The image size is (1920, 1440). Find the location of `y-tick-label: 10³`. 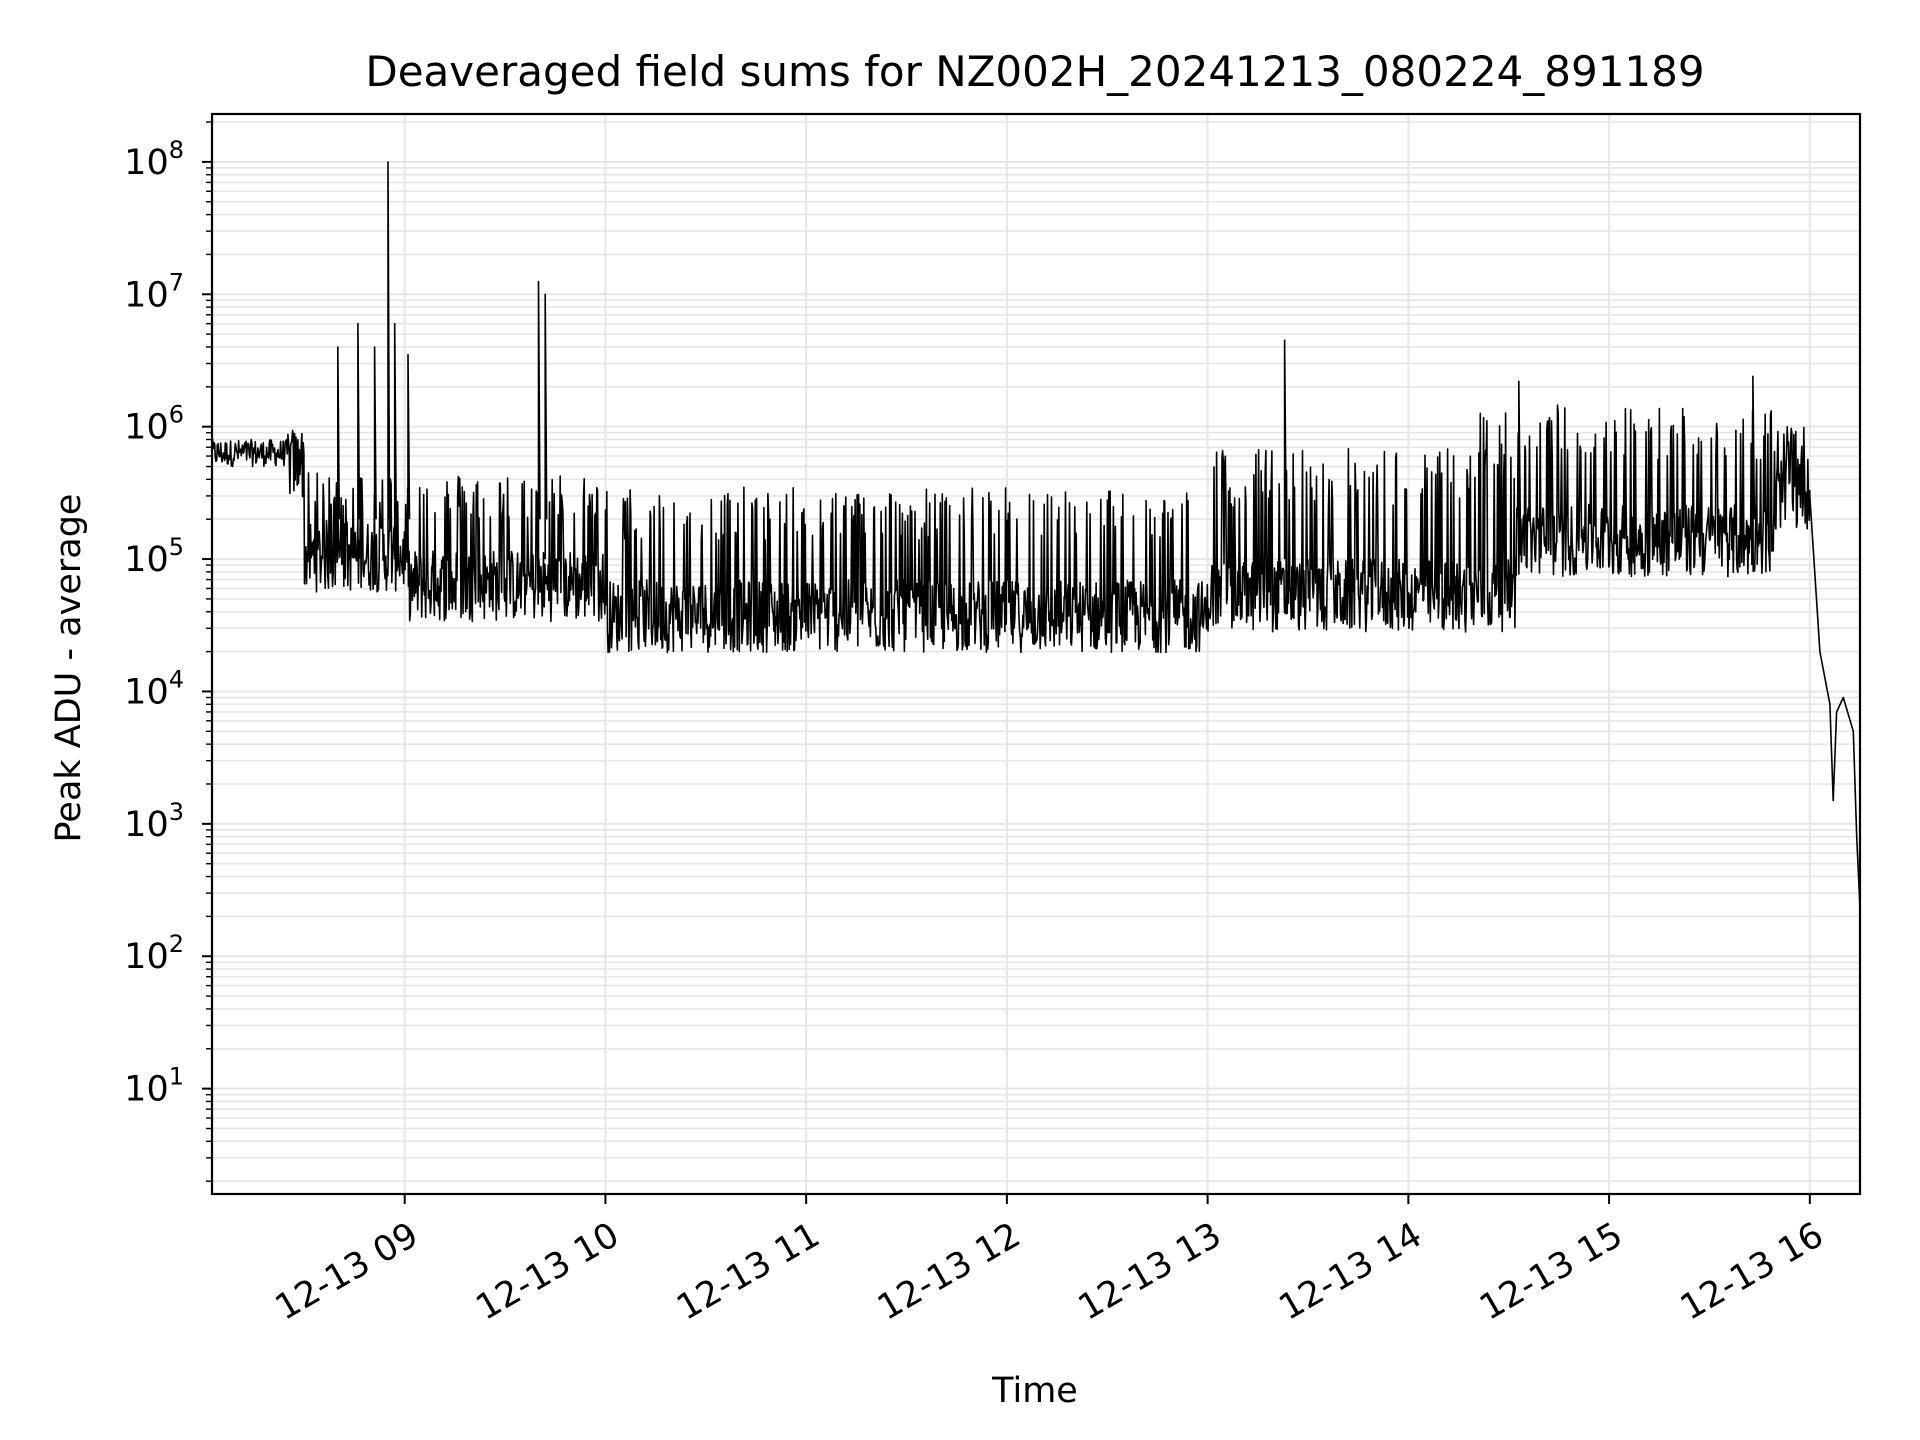

y-tick-label: 10³ is located at coordinates (154, 821).